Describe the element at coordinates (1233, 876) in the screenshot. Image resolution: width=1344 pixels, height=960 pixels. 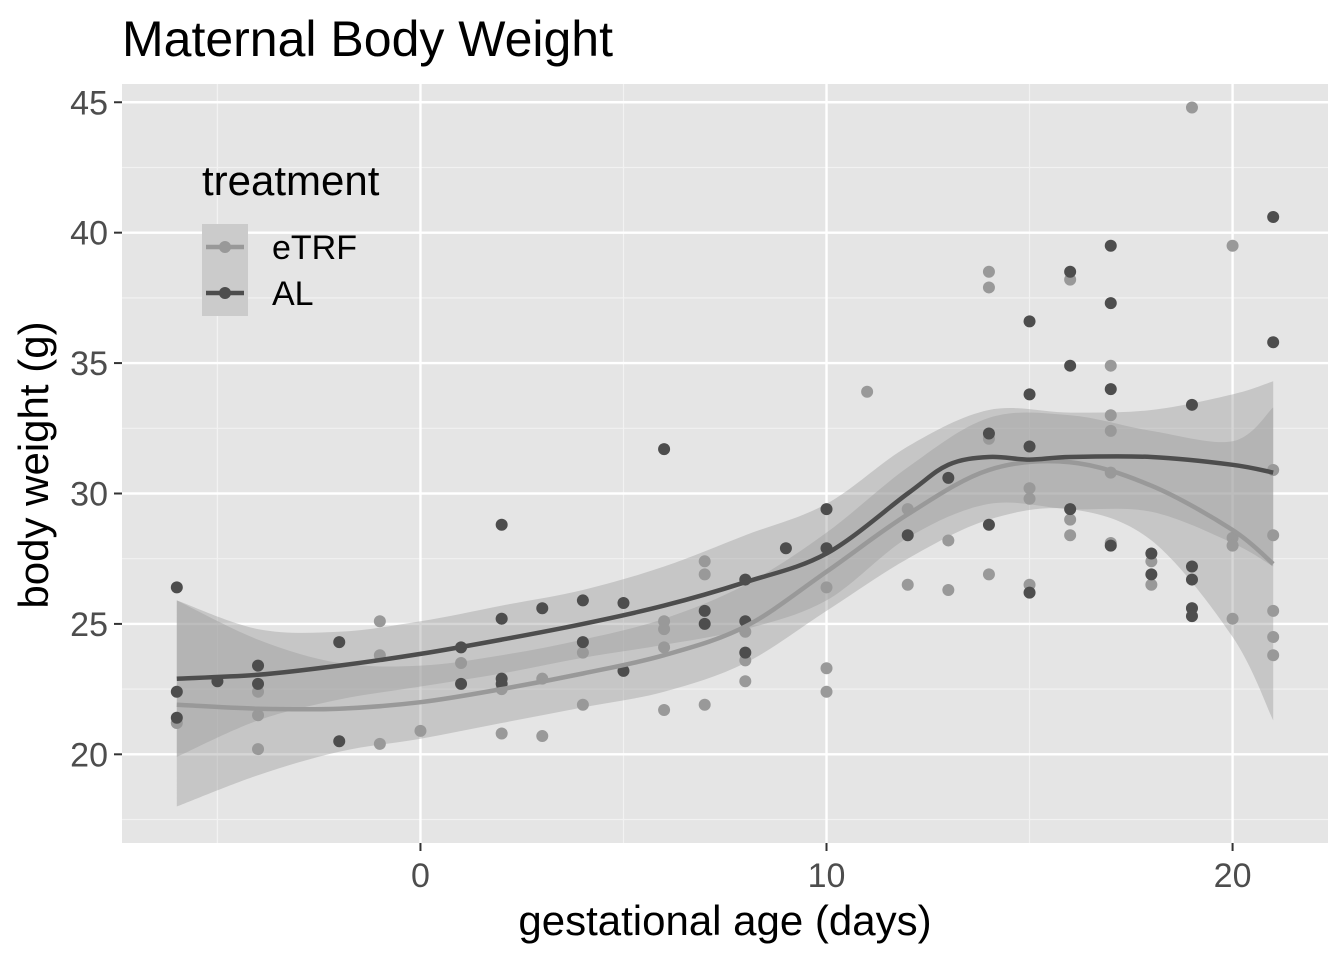
I see `x-tick-label: 20` at that location.